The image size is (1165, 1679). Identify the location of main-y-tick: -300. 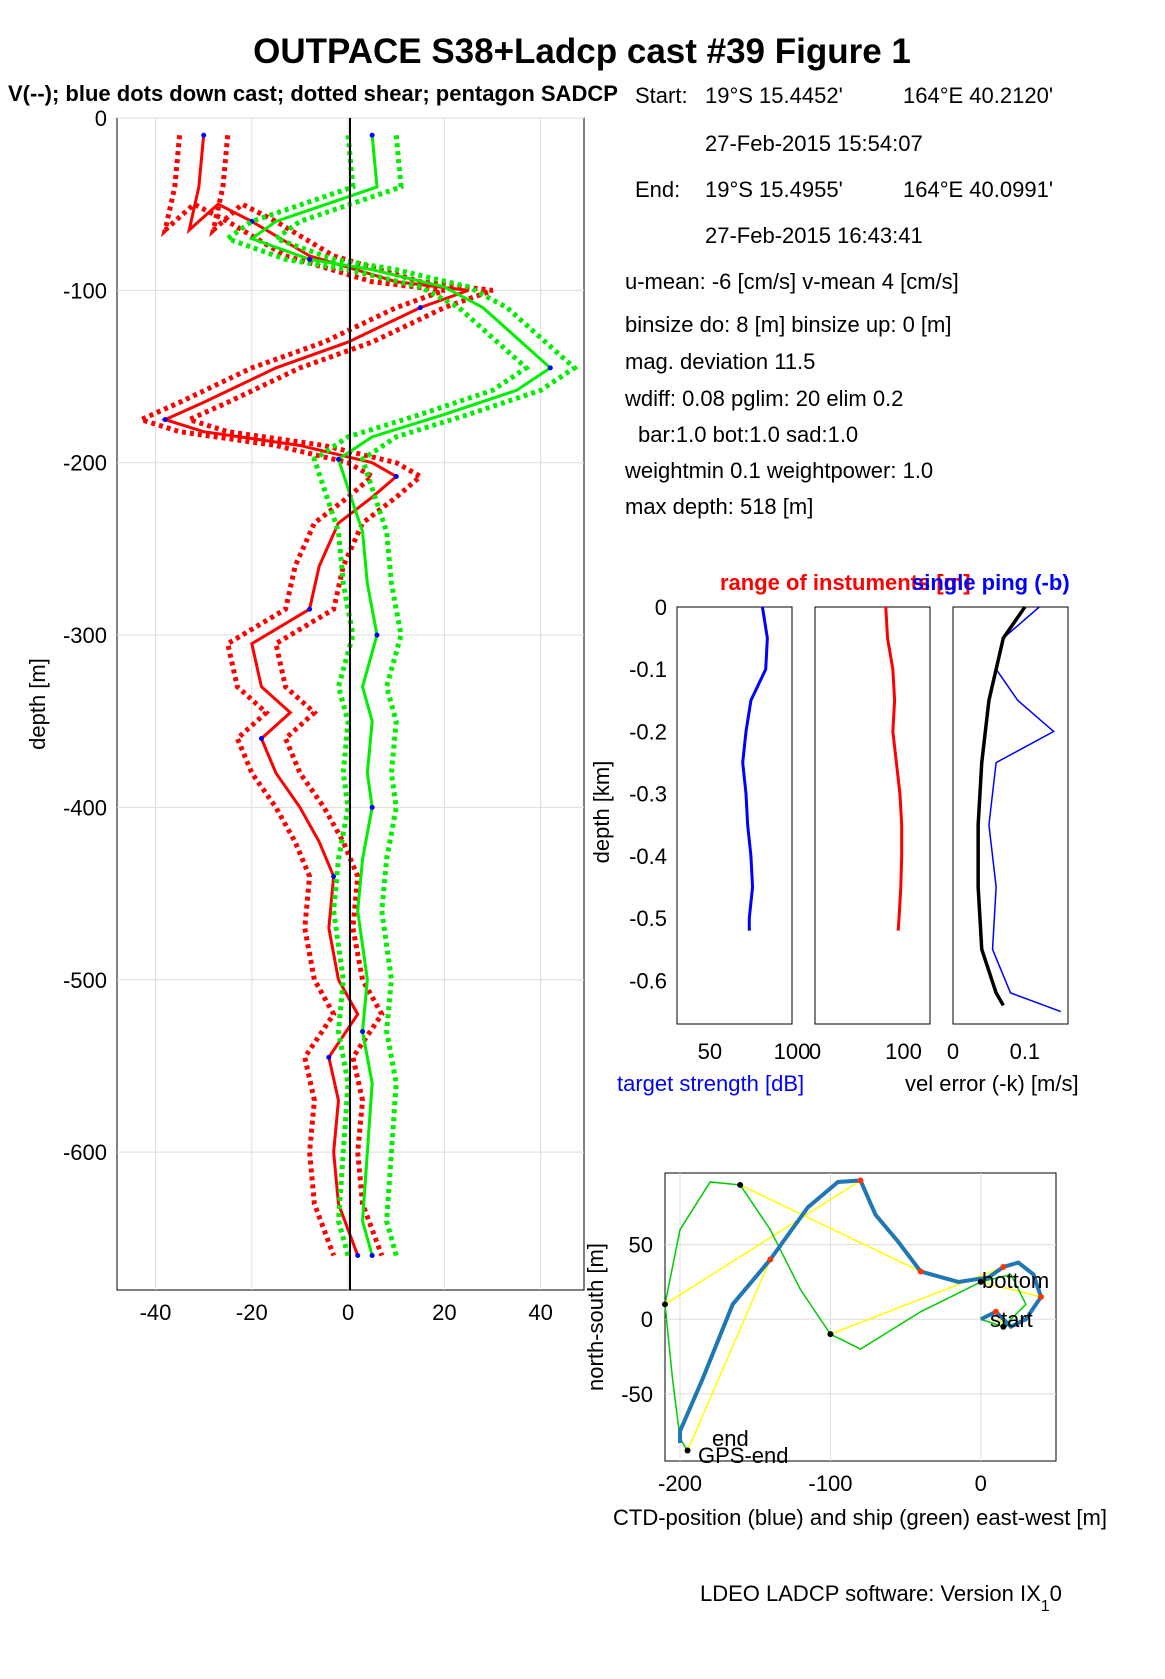
(85, 635).